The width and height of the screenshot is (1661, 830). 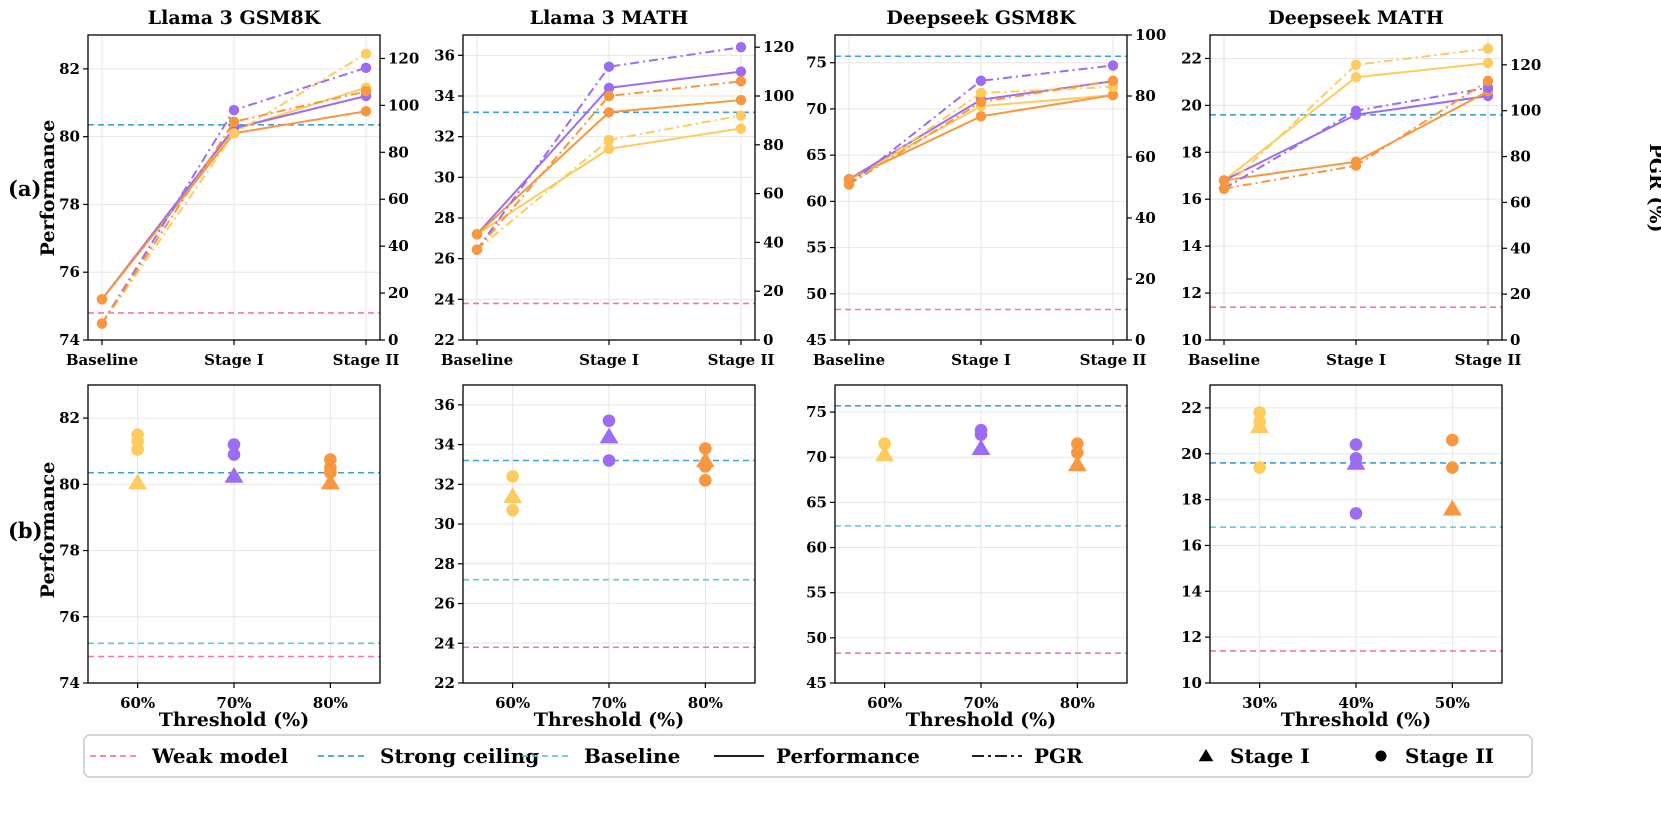 I want to click on x-tick-label: 50%, so click(x=1452, y=703).